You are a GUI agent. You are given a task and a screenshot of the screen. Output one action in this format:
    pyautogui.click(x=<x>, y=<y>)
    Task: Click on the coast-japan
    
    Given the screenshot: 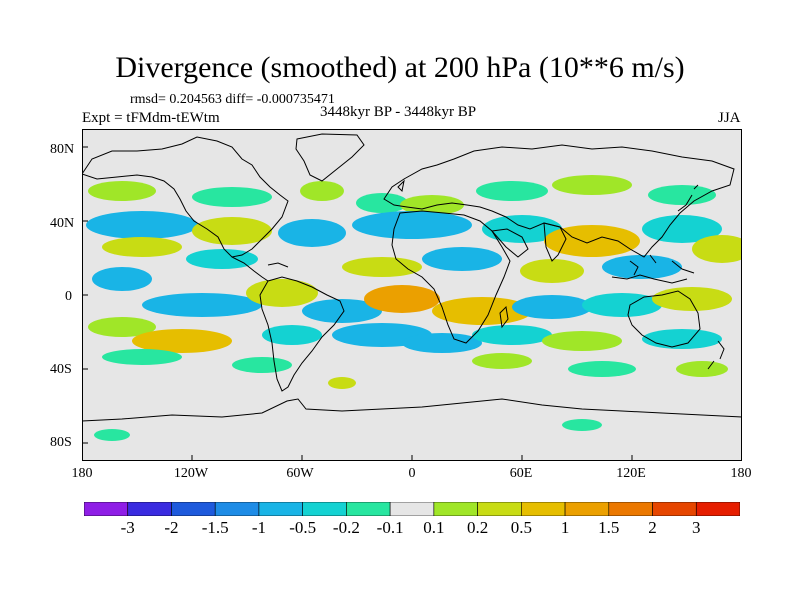 What is the action you would take?
    pyautogui.click(x=688, y=198)
    